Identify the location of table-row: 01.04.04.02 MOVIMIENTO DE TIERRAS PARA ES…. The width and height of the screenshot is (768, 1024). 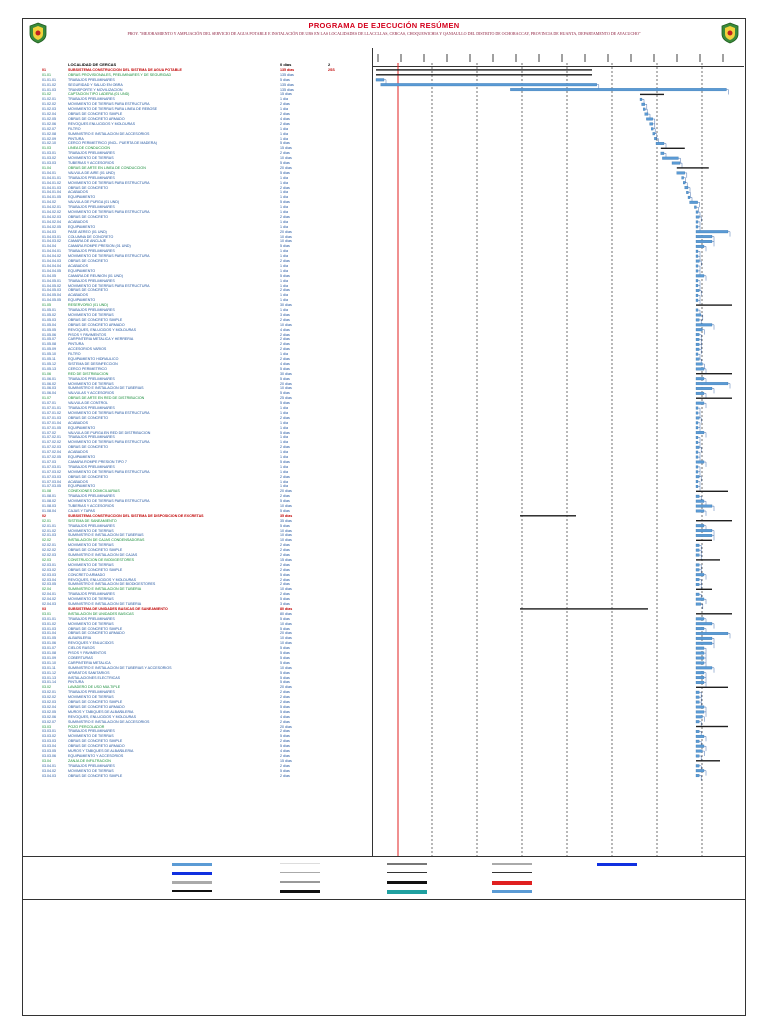
(197, 256).